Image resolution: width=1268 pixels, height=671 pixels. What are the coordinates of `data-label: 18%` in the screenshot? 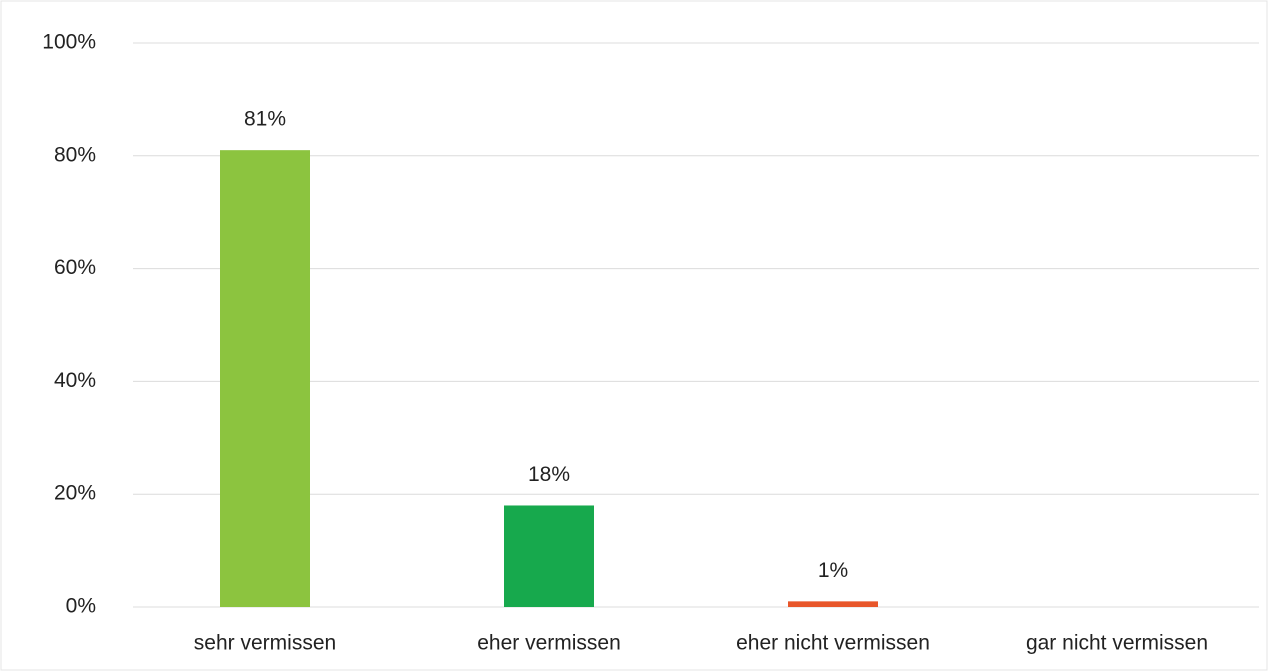 It's located at (549, 474).